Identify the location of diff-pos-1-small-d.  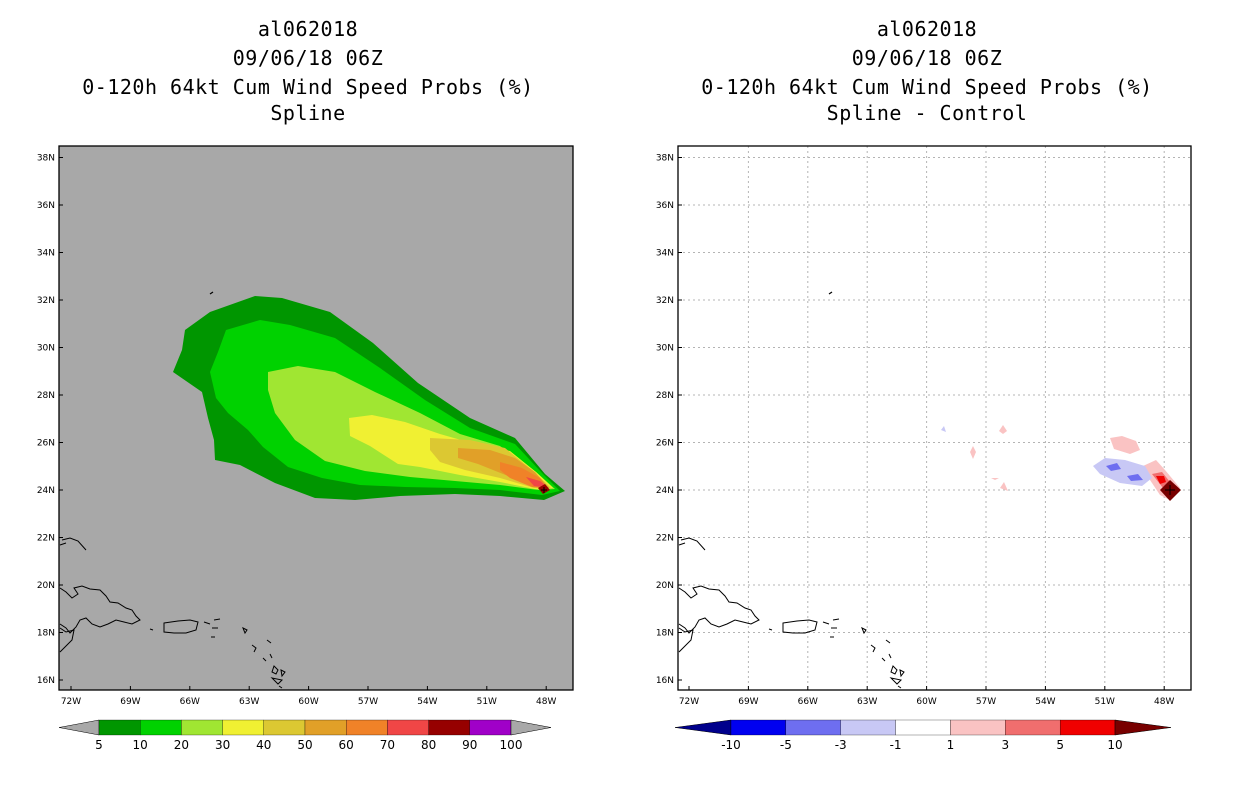
(995, 479).